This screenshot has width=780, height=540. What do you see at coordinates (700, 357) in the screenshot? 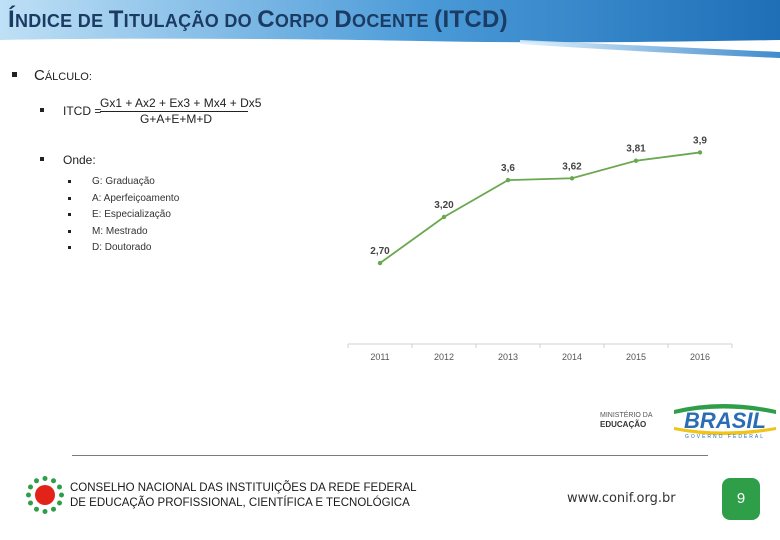
I see `x-tick-label: 2016` at bounding box center [700, 357].